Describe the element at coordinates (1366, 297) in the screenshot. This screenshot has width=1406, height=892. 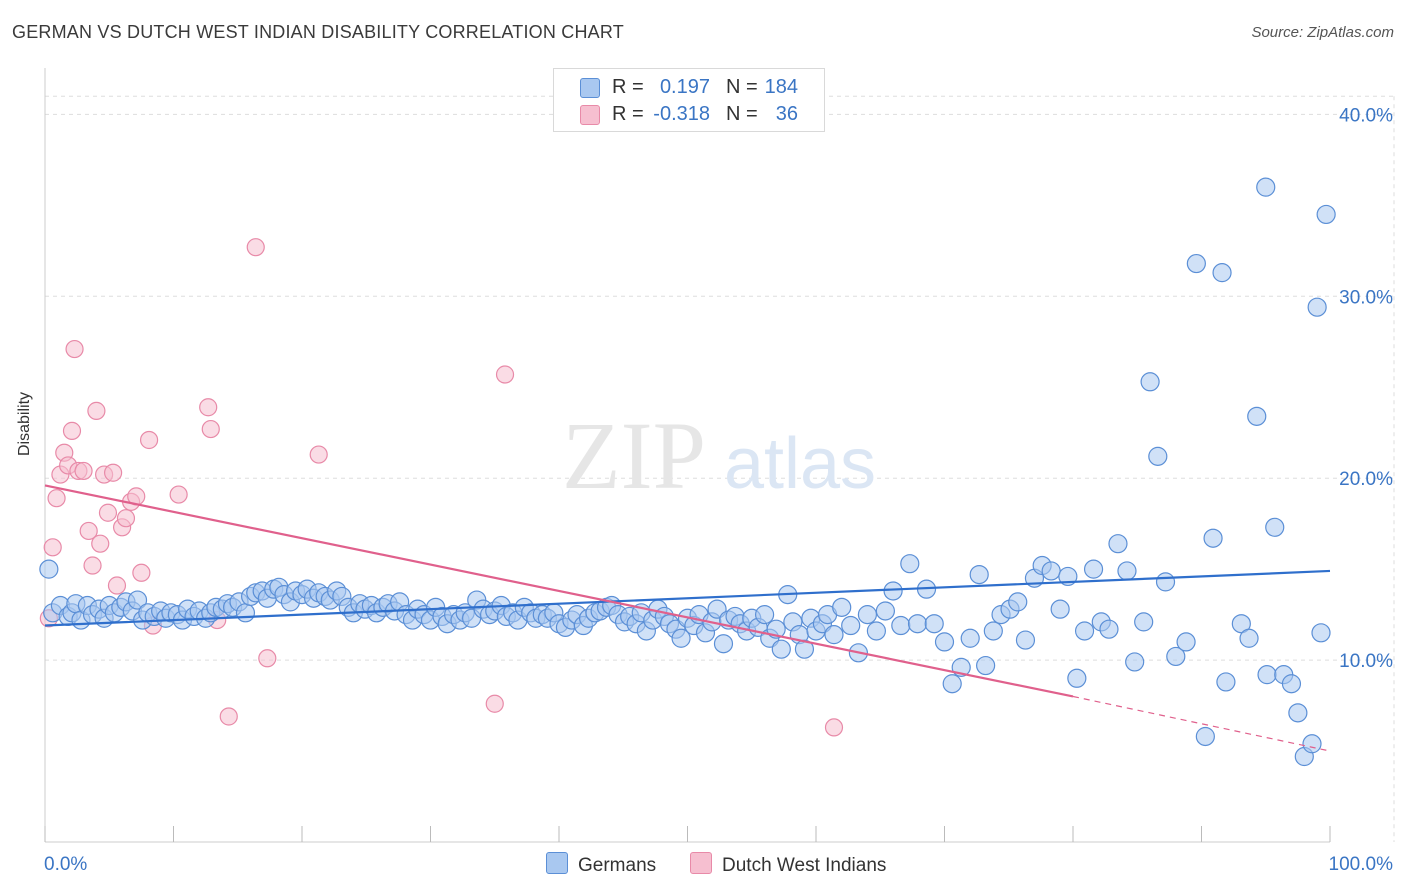
I see `y-tick-label: 30.0%` at that location.